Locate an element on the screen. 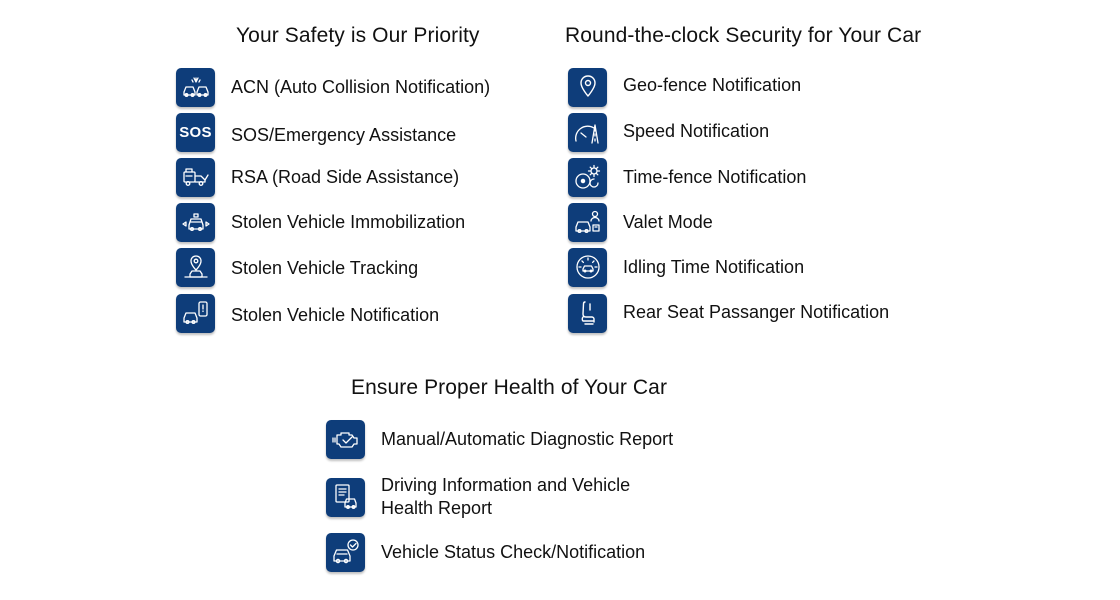  sos-icon: SOS is located at coordinates (195, 132).